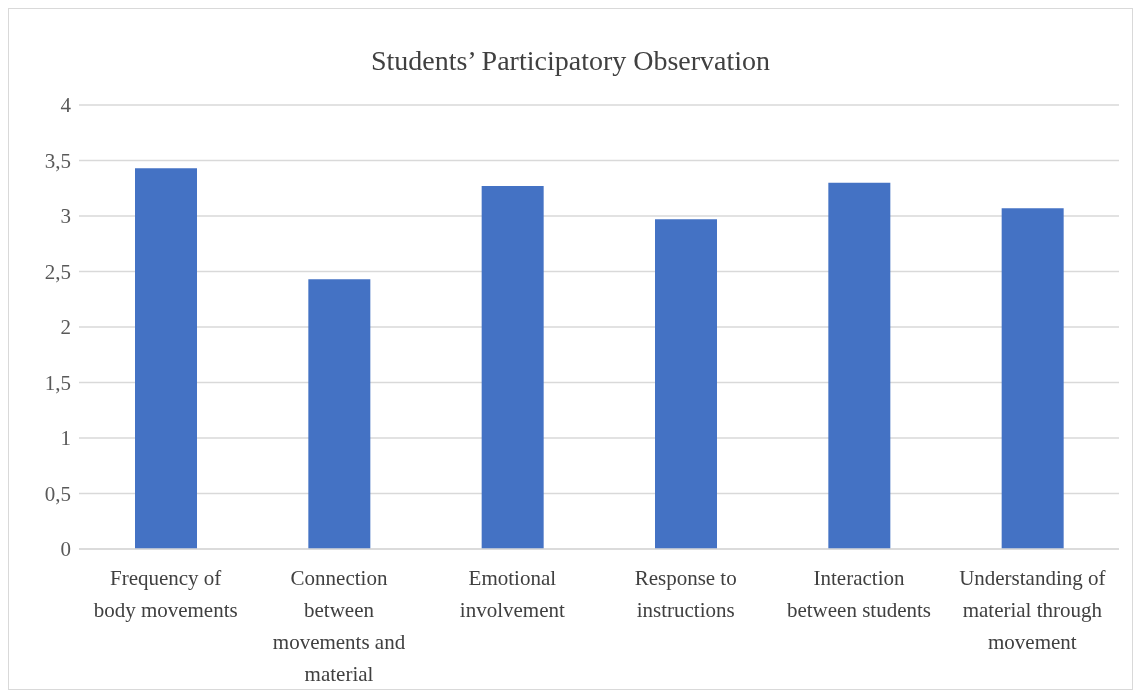  Describe the element at coordinates (570, 61) in the screenshot. I see `chart-title: Students’ Participatory Observation` at that location.